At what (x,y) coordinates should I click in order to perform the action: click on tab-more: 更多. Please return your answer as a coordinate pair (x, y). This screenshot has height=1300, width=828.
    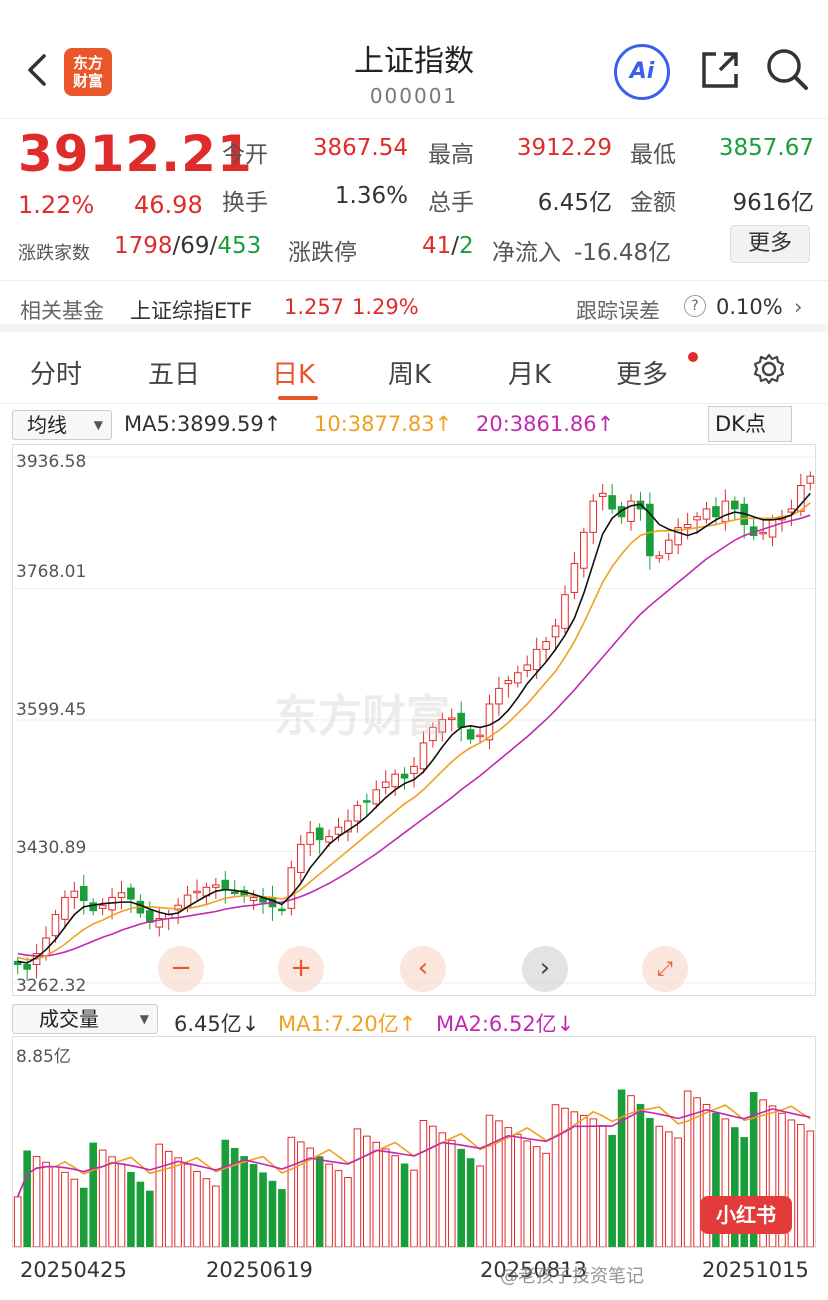
    Looking at the image, I should click on (642, 375).